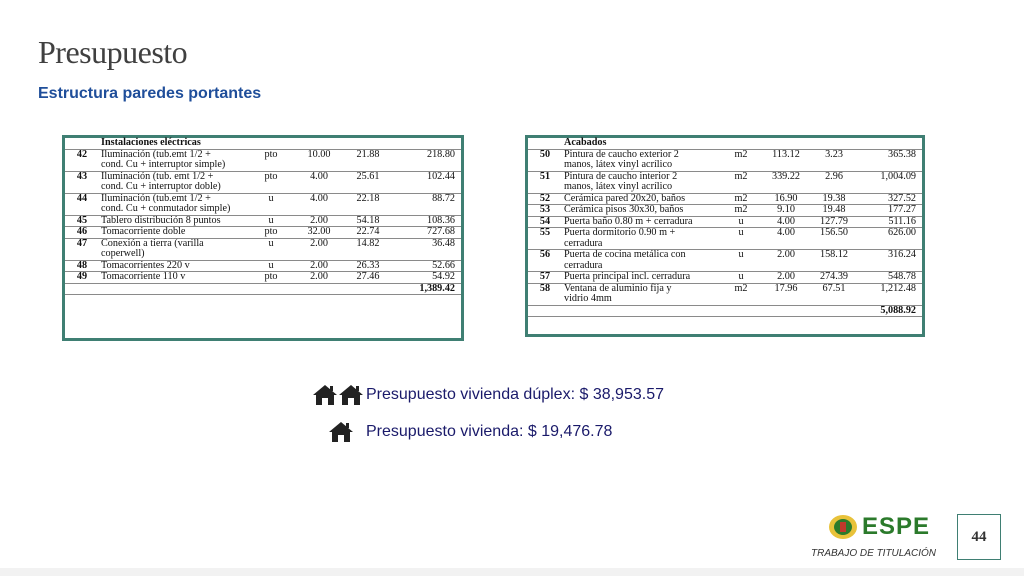  What do you see at coordinates (426, 221) in the screenshot?
I see `row-total: 108.36` at bounding box center [426, 221].